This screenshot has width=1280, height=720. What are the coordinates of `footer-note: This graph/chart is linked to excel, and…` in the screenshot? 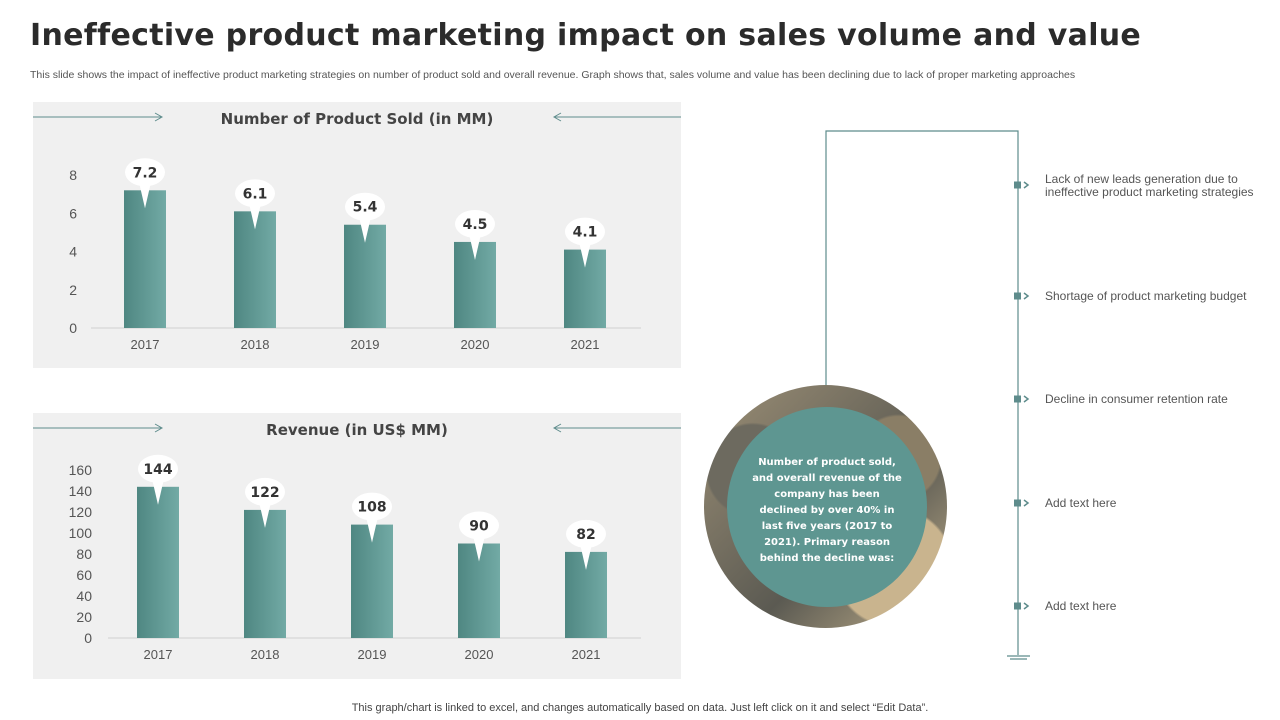 It's located at (640, 708).